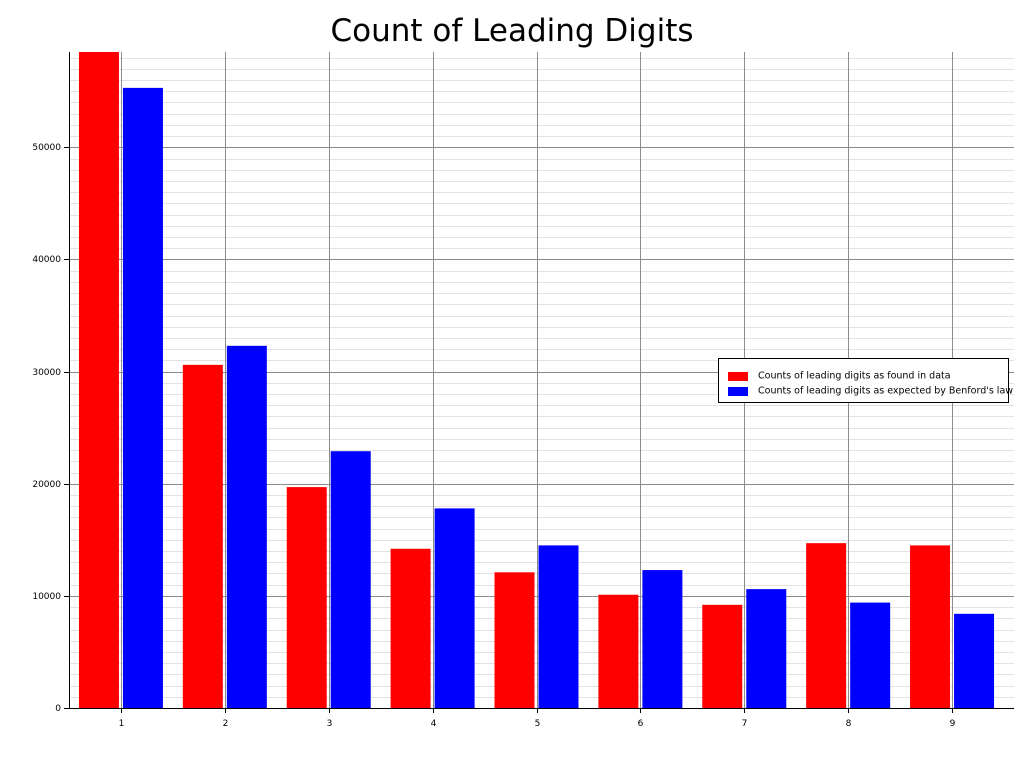 The image size is (1024, 768). Describe the element at coordinates (46, 148) in the screenshot. I see `y-tick-label: 50000` at that location.